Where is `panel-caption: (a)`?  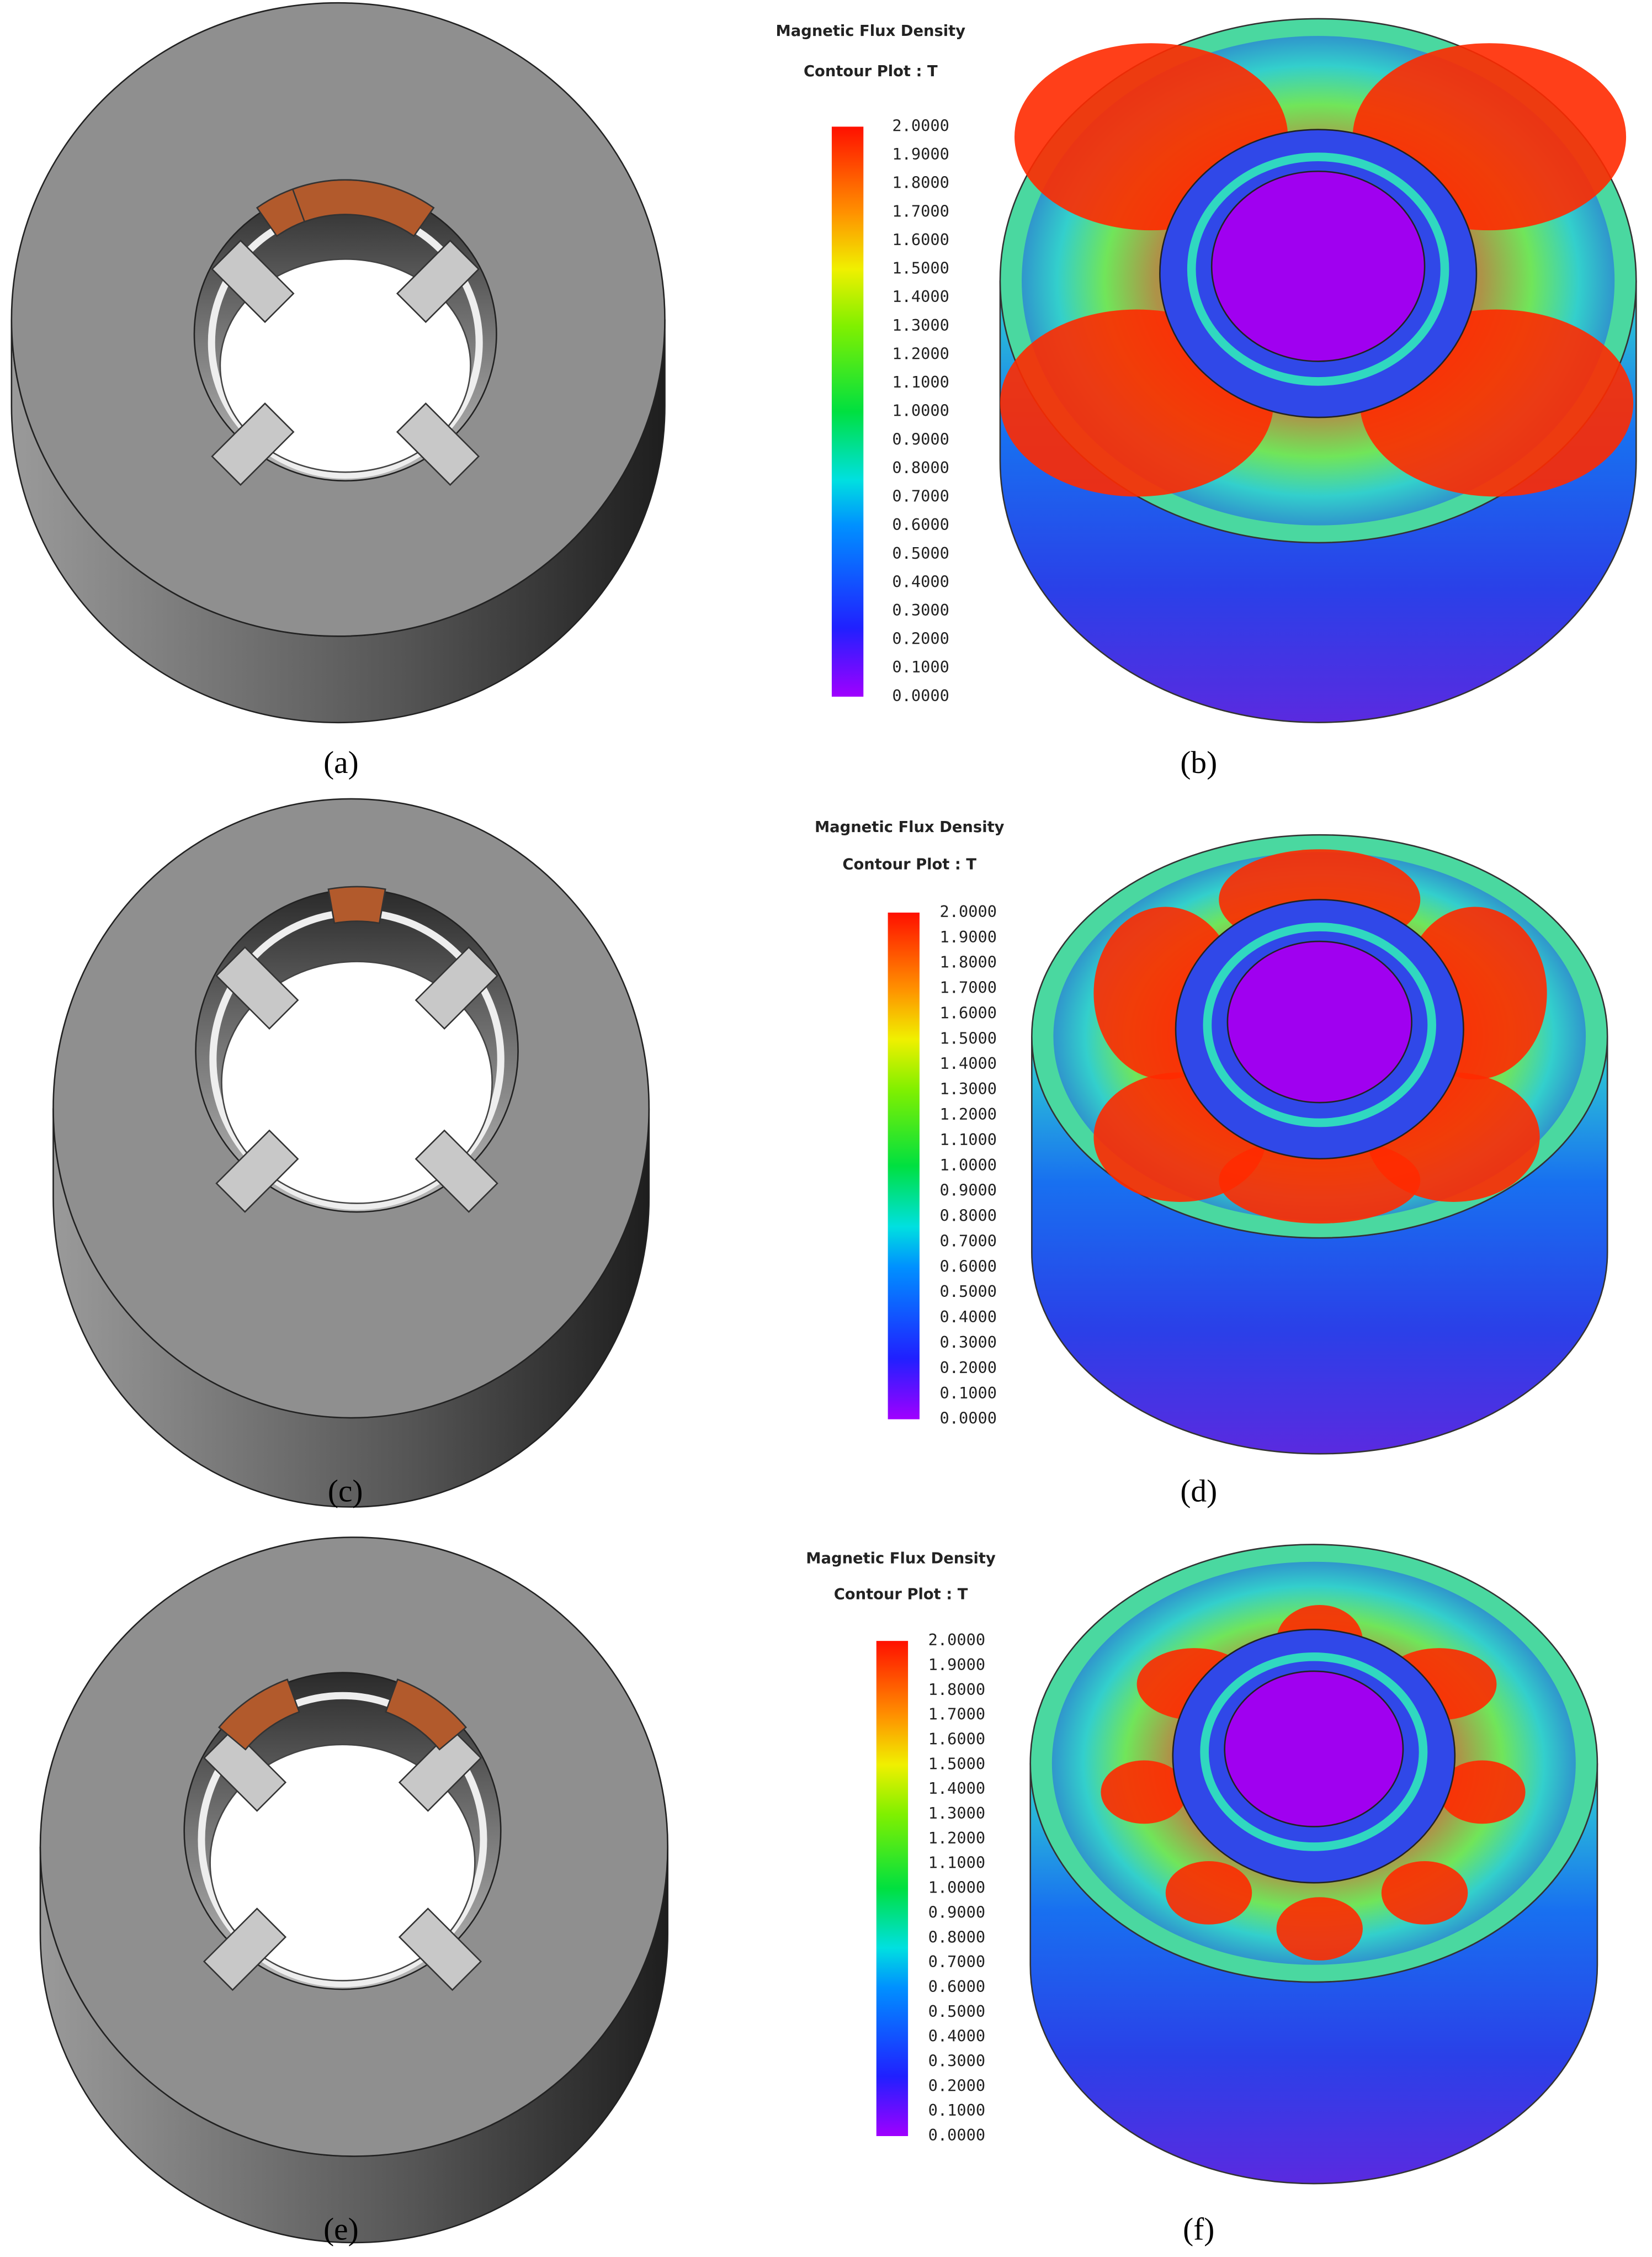 panel-caption: (a) is located at coordinates (341, 762).